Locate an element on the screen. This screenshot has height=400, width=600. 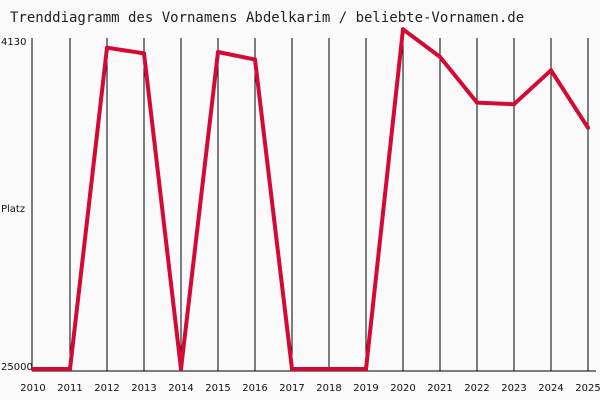
data-point-2017 is located at coordinates (292, 369).